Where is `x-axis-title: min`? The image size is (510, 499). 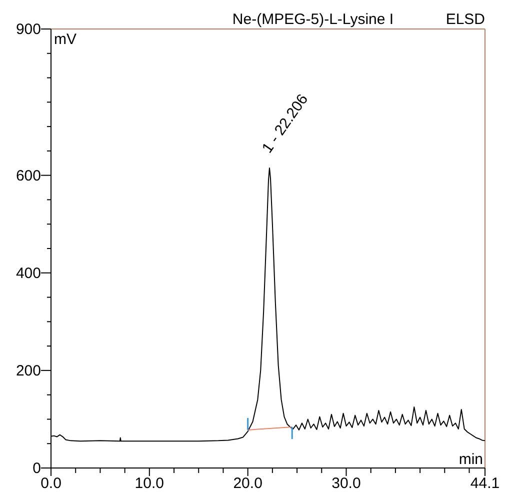
x-axis-title: min is located at coordinates (470, 459).